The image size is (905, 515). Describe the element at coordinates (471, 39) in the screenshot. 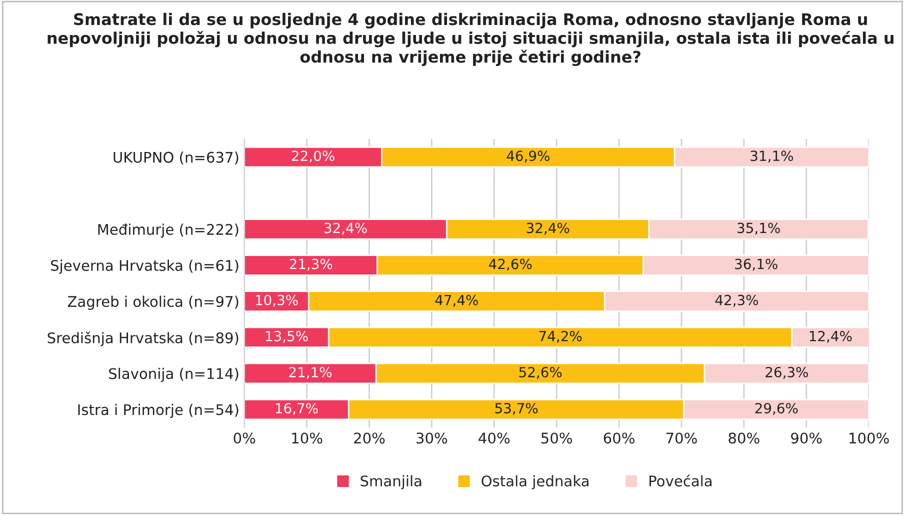

I see `chart-title: Smatrate li da se u posljednje 4 godine diskriminacija Roma, odnosno stavljanje Roma u nepovoljniji položaj u odnosu na druge ljude u istoj situaciji smanjila, ostala ista ili povećala u odnosu na vrijeme prije četiri godine?` at that location.